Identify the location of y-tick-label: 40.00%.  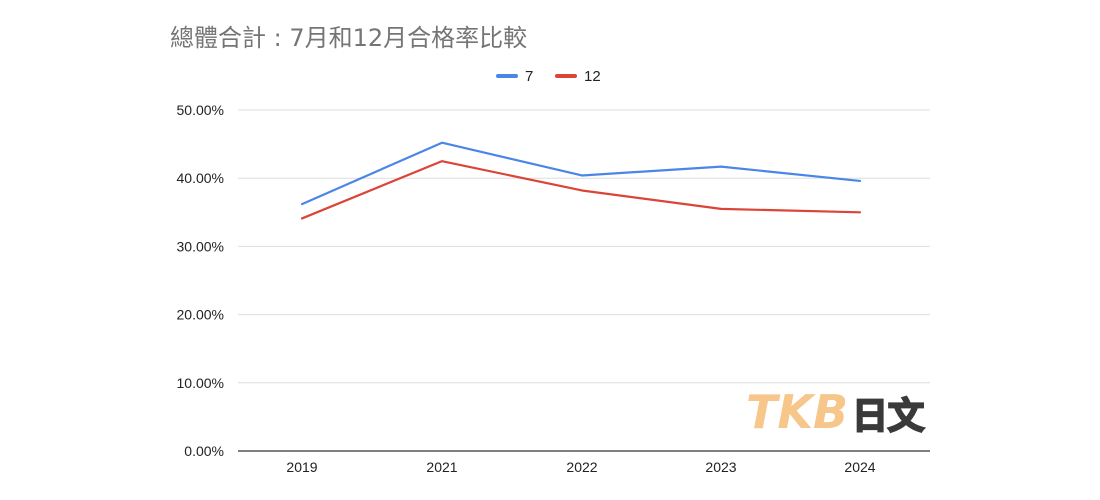
(200, 178).